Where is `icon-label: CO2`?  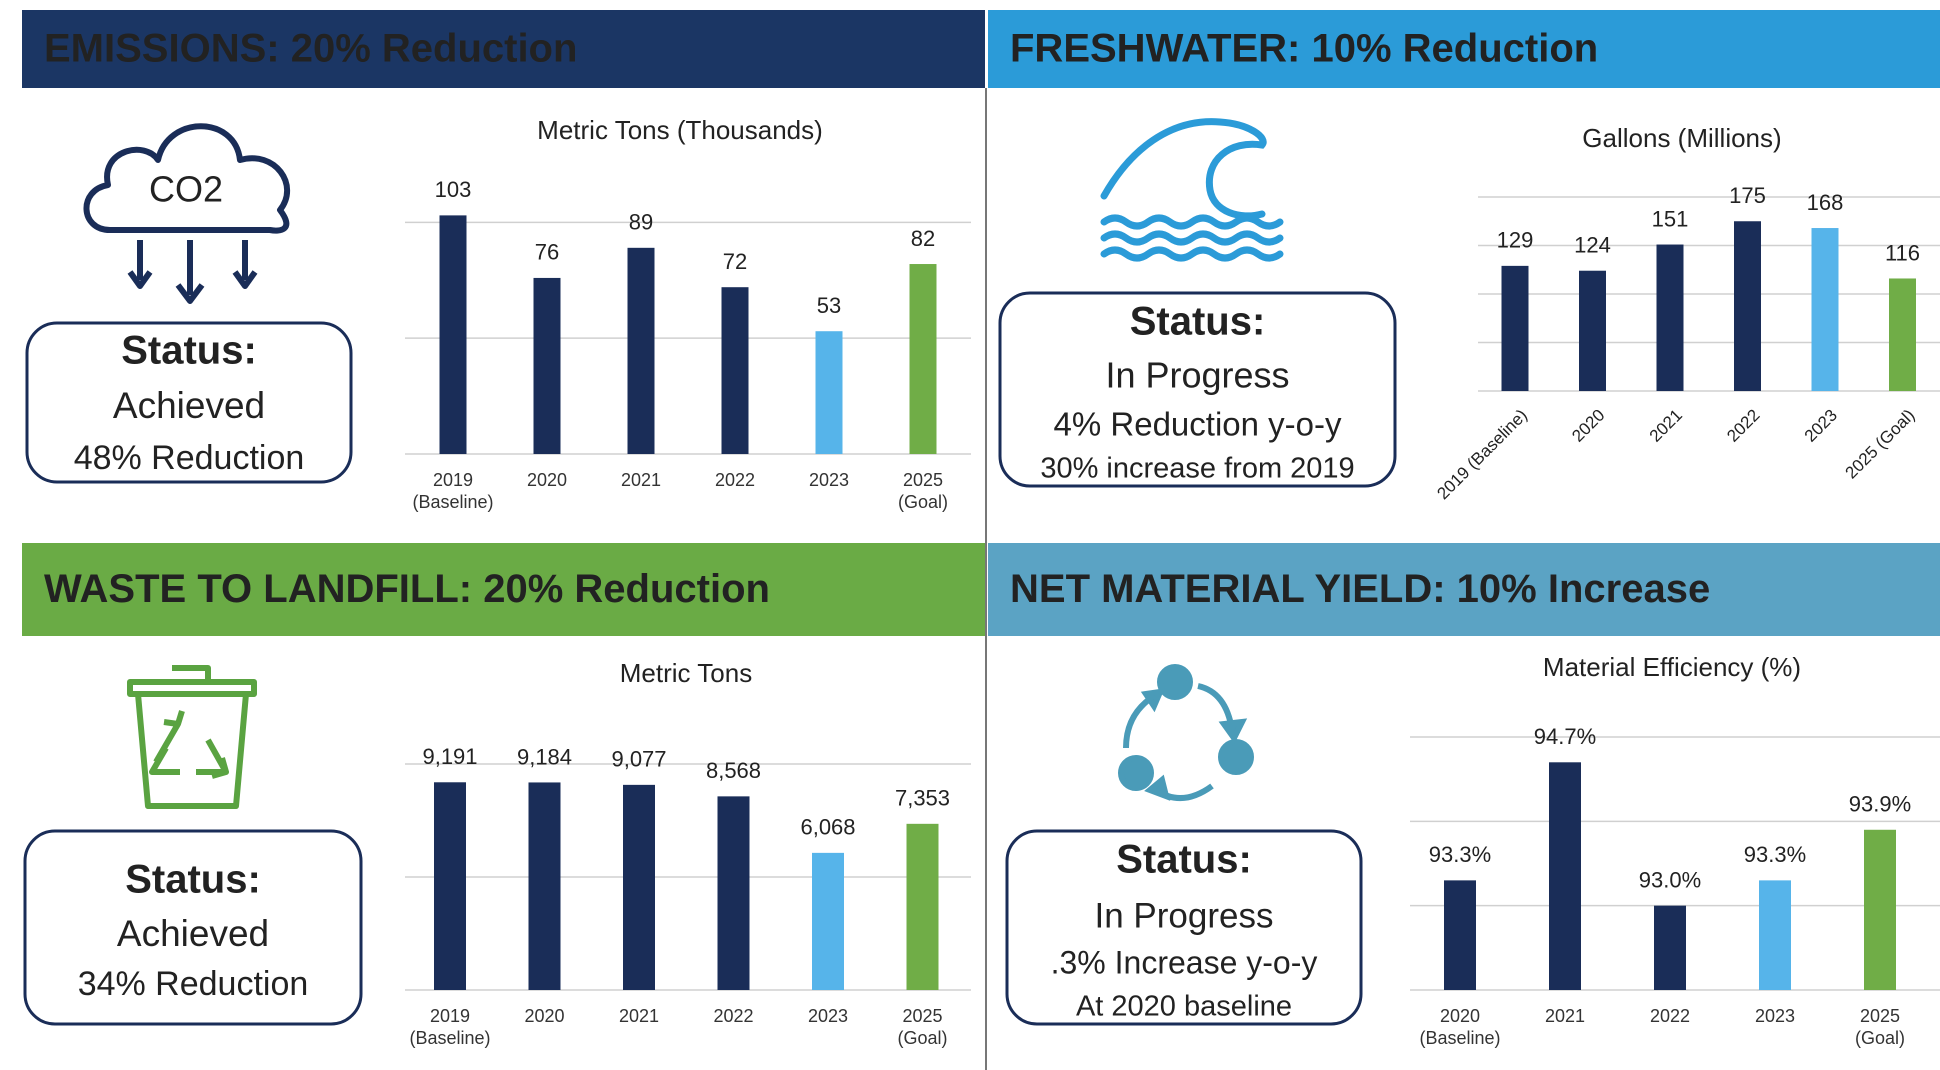 icon-label: CO2 is located at coordinates (186, 189).